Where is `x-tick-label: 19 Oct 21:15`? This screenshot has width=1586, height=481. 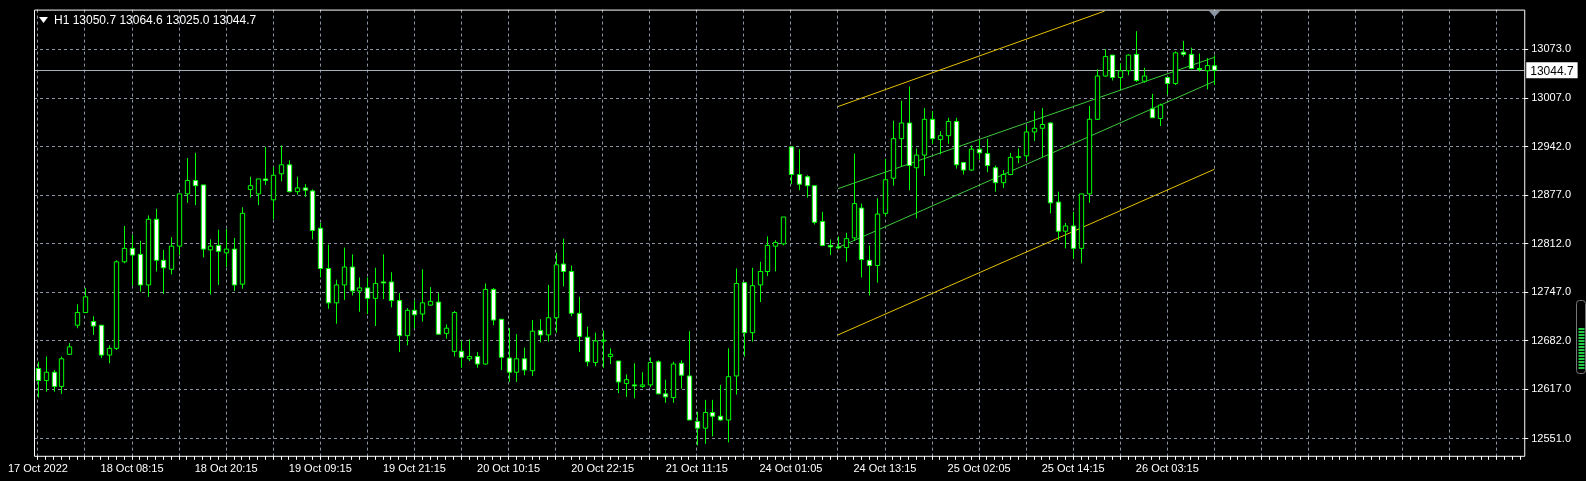 x-tick-label: 19 Oct 21:15 is located at coordinates (414, 468).